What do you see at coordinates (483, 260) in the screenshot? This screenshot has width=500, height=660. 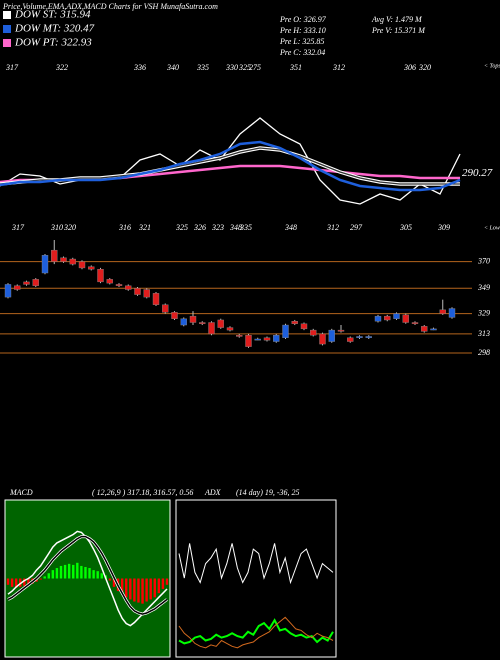 I see `y-tick-label: 370` at bounding box center [483, 260].